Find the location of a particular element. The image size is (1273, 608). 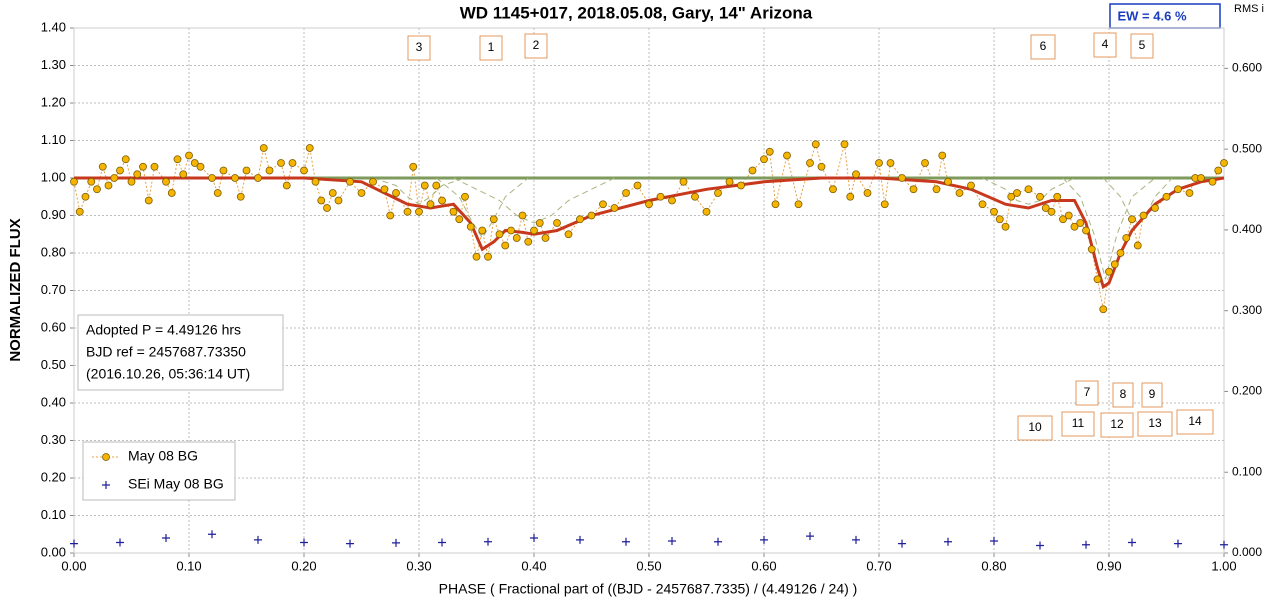

annotation-label: 7 is located at coordinates (1087, 392).